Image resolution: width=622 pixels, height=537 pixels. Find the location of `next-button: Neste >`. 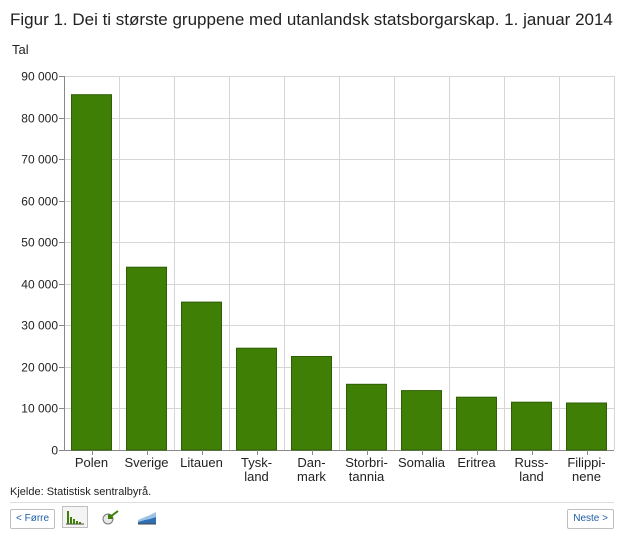

next-button: Neste > is located at coordinates (590, 519).